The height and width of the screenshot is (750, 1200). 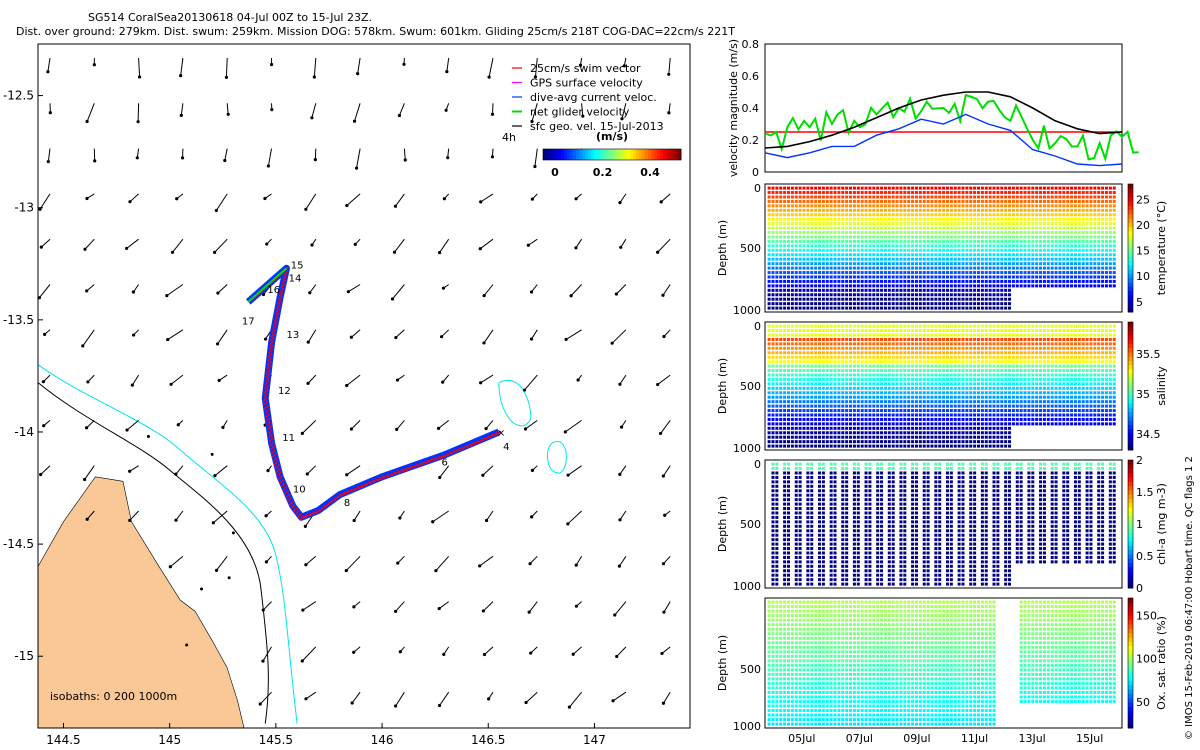 What do you see at coordinates (229, 578) in the screenshot?
I see `reef-mark` at bounding box center [229, 578].